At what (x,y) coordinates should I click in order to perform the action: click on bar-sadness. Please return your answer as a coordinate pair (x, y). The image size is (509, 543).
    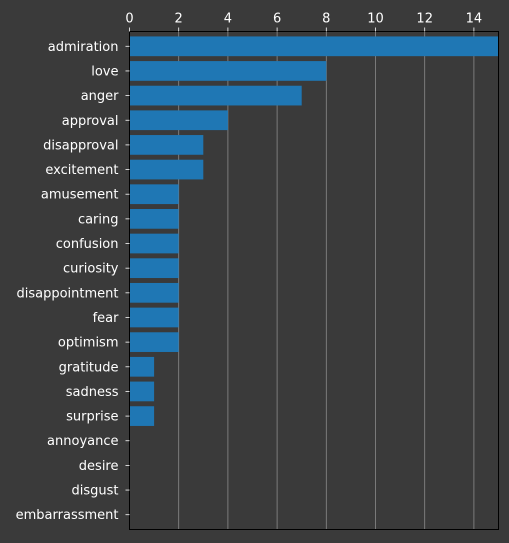
    Looking at the image, I should click on (142, 391).